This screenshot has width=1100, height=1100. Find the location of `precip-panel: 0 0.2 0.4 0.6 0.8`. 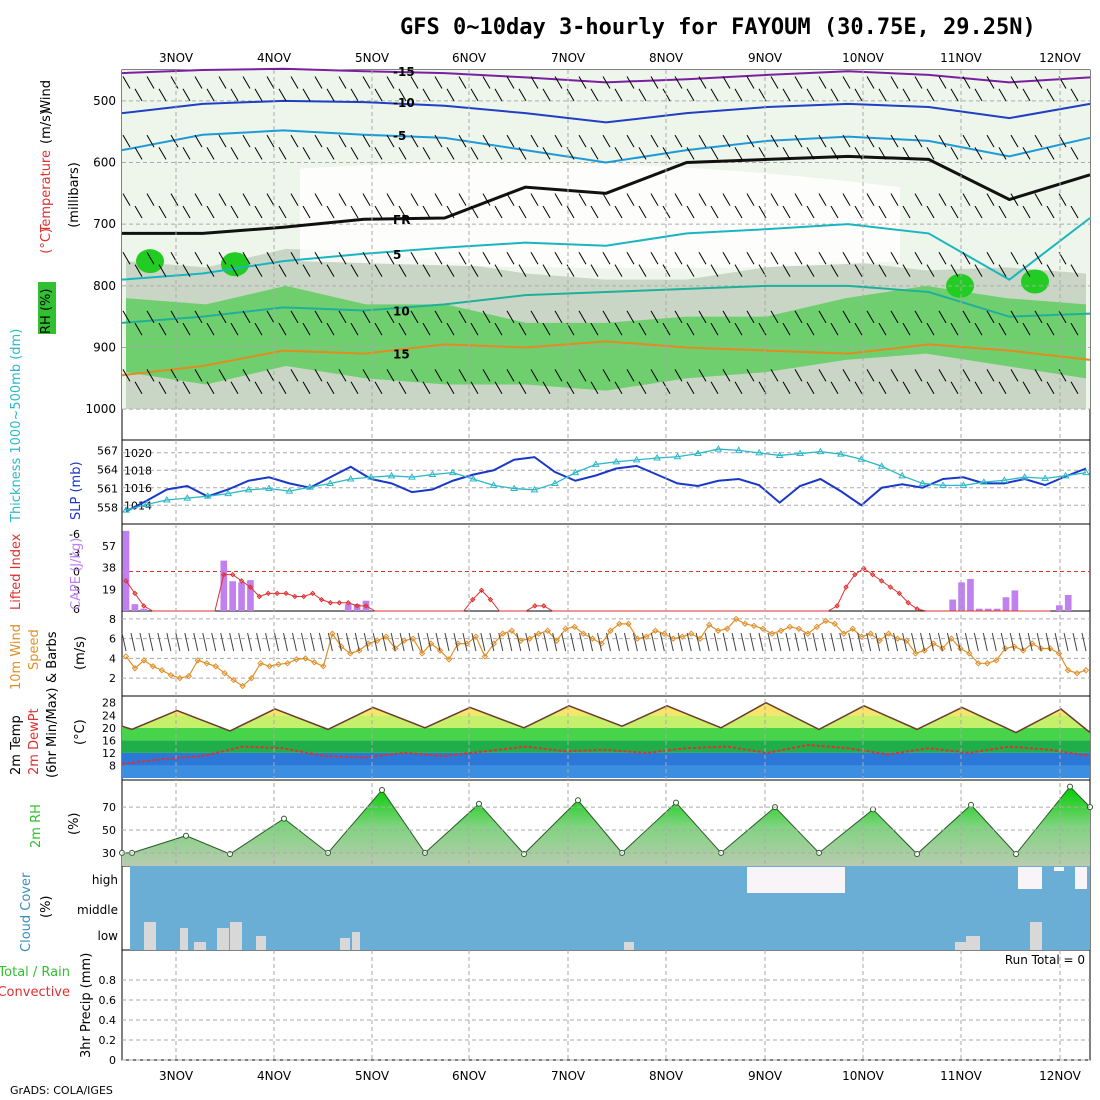

precip-panel: 0 0.2 0.4 0.6 0.8 is located at coordinates (594, 1020).